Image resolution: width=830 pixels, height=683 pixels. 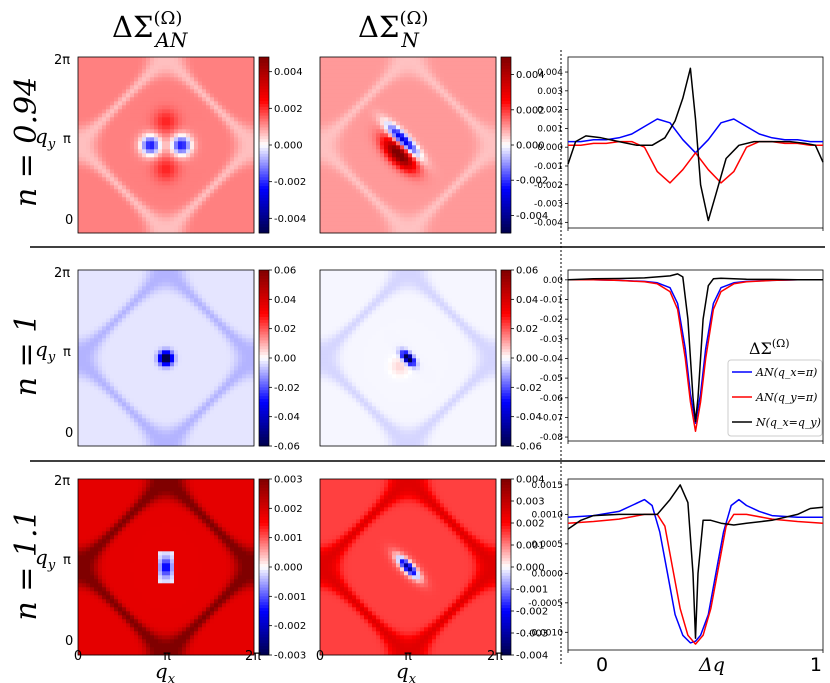 I want to click on lineplot-frame, so click(x=695, y=142).